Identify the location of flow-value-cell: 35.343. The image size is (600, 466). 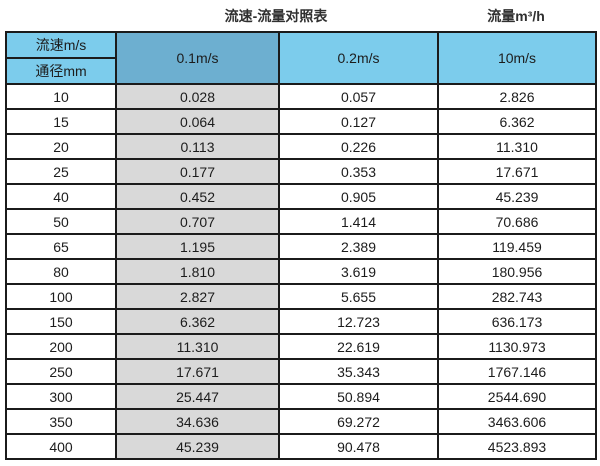
(358, 371).